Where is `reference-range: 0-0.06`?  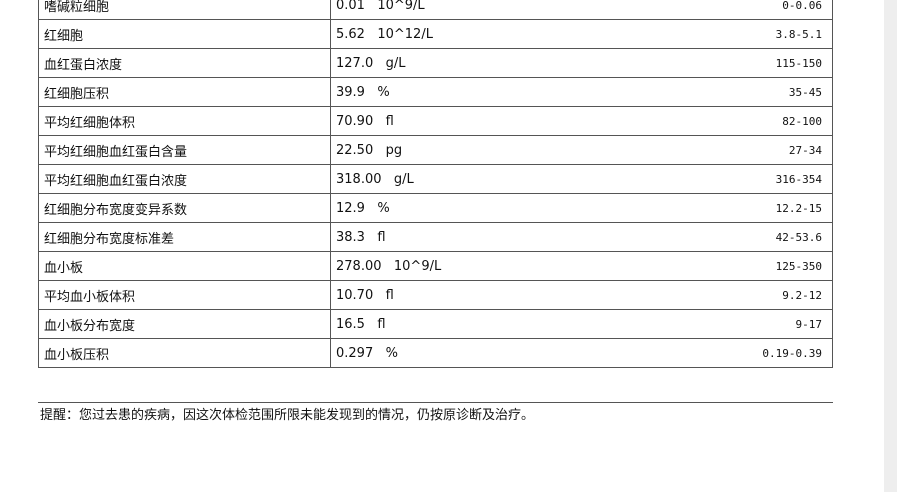
reference-range: 0-0.06 is located at coordinates (735, 10).